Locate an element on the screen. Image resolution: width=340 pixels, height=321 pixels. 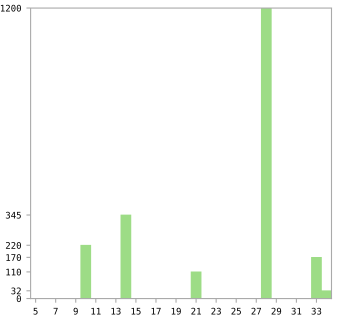
y-tick-label: 170 is located at coordinates (13, 257).